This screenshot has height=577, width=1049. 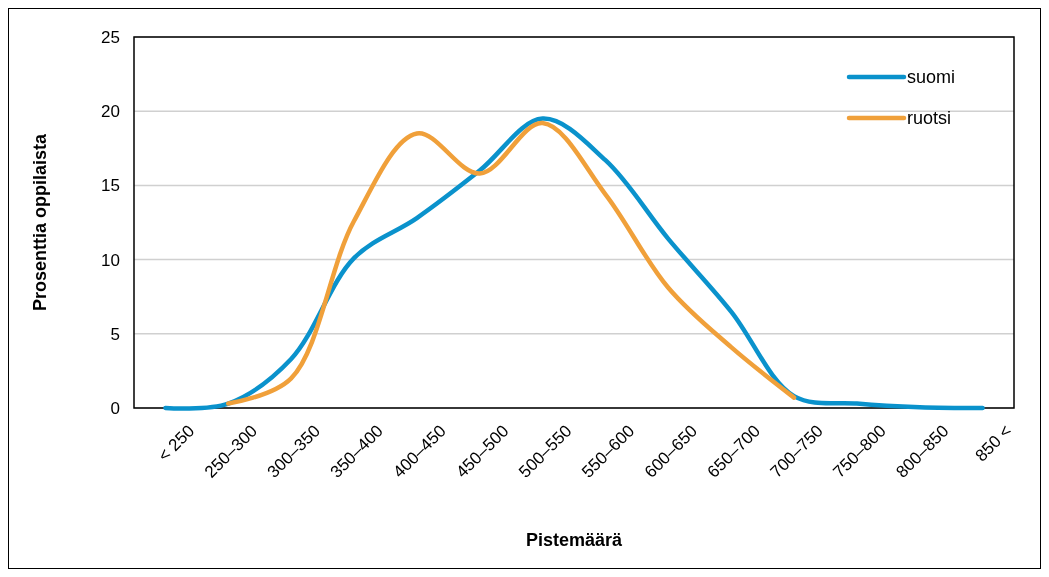 I want to click on legend-label: ruotsi, so click(x=929, y=118).